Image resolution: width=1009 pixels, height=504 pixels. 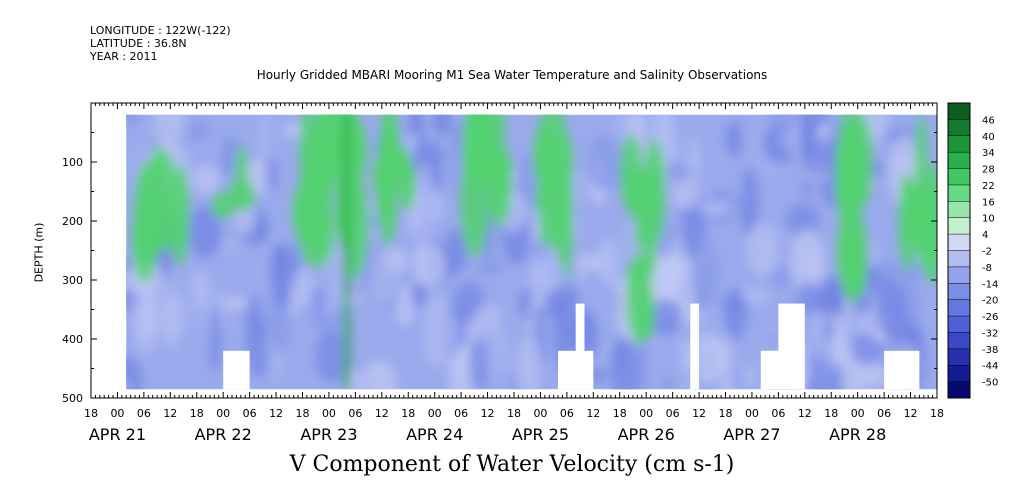 I want to click on x-date-label: APR 24, so click(x=434, y=434).